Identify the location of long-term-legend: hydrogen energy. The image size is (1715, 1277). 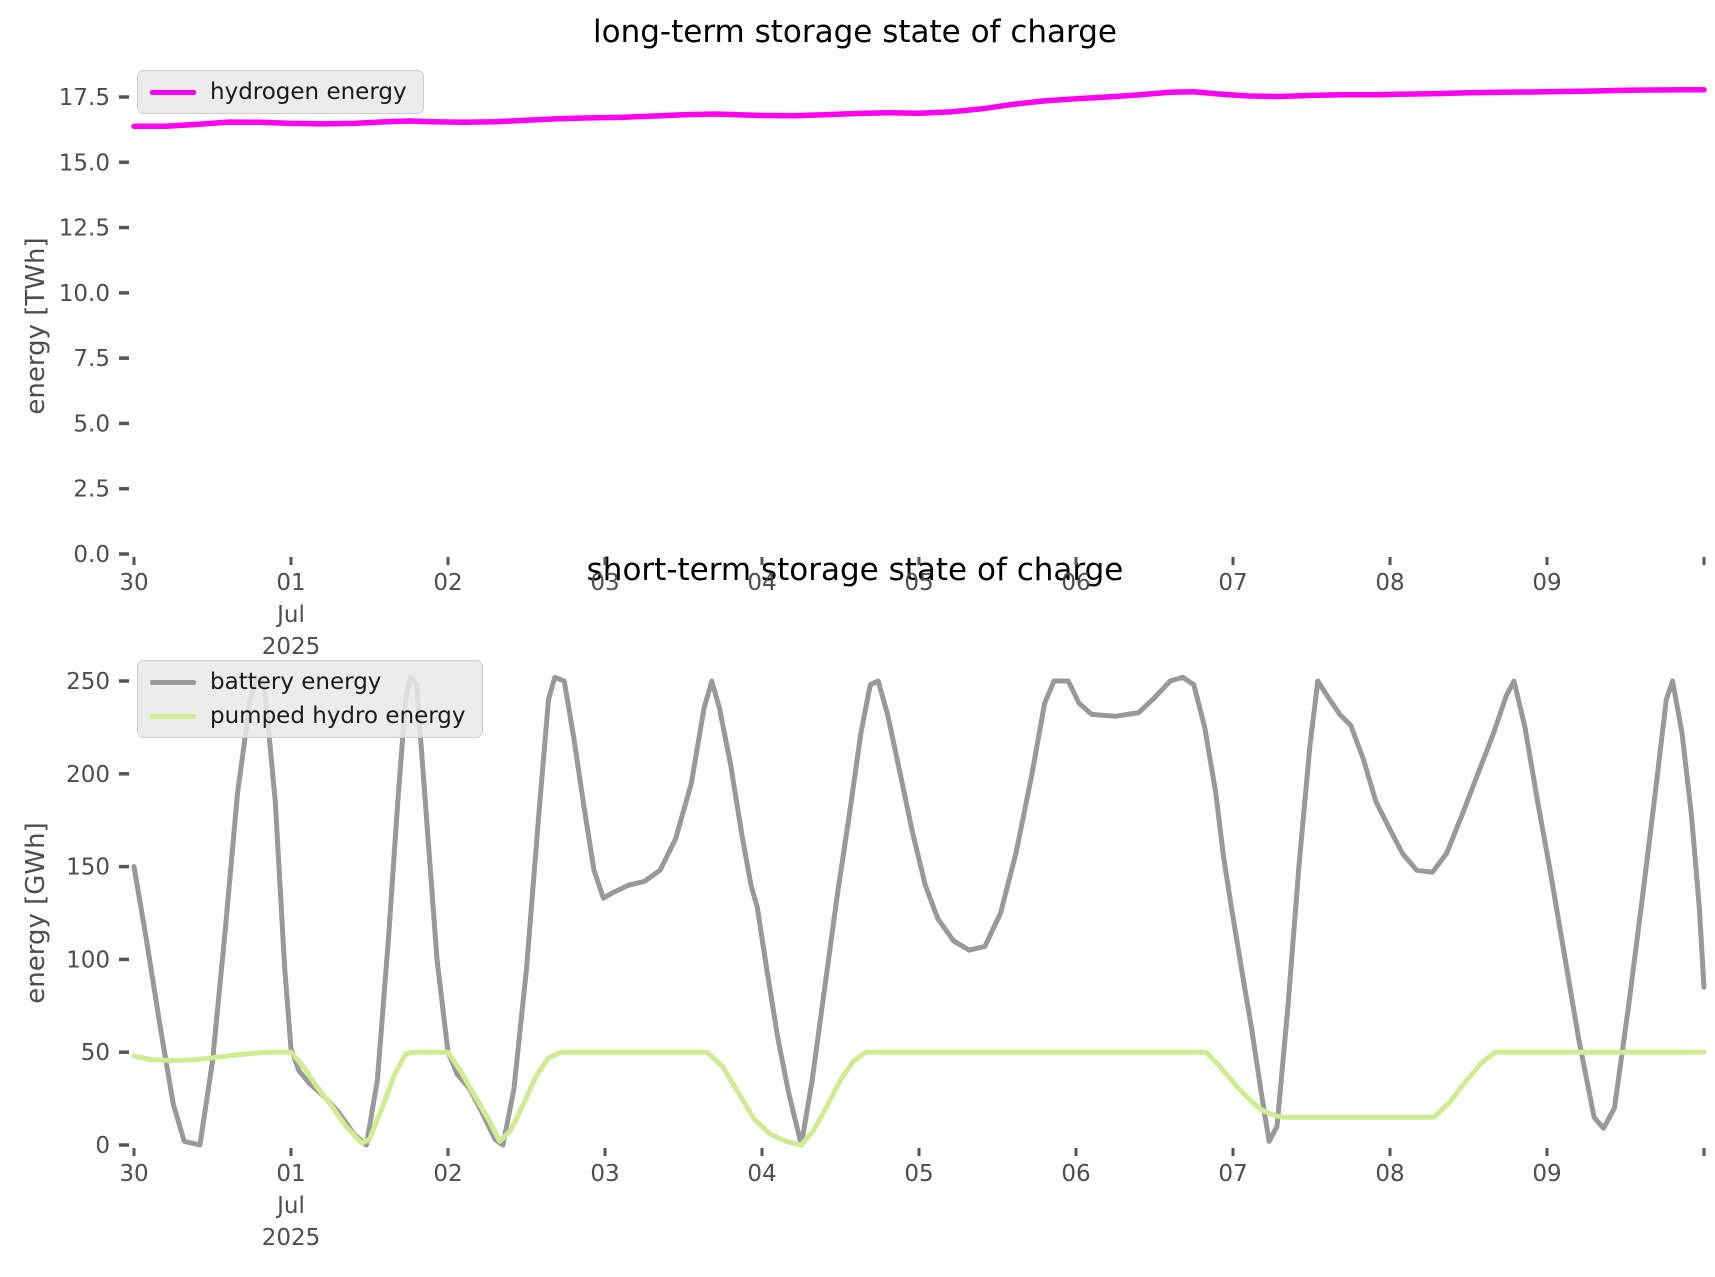
(280, 92).